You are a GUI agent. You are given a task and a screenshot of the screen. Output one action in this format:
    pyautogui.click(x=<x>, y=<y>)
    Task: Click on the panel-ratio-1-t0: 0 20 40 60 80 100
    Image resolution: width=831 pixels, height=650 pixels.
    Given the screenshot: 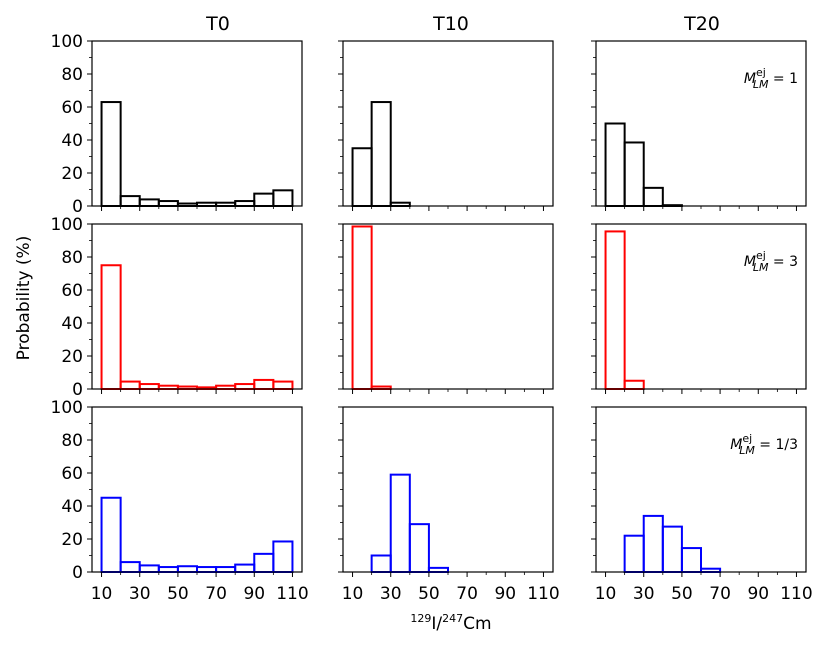 What is the action you would take?
    pyautogui.click(x=177, y=124)
    